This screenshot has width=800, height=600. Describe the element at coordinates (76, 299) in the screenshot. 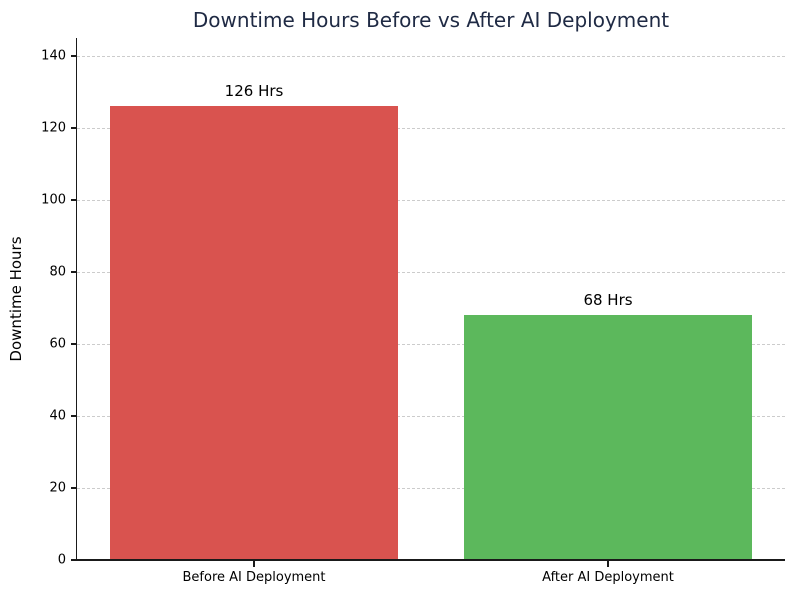

I see `y-axis-spine` at that location.